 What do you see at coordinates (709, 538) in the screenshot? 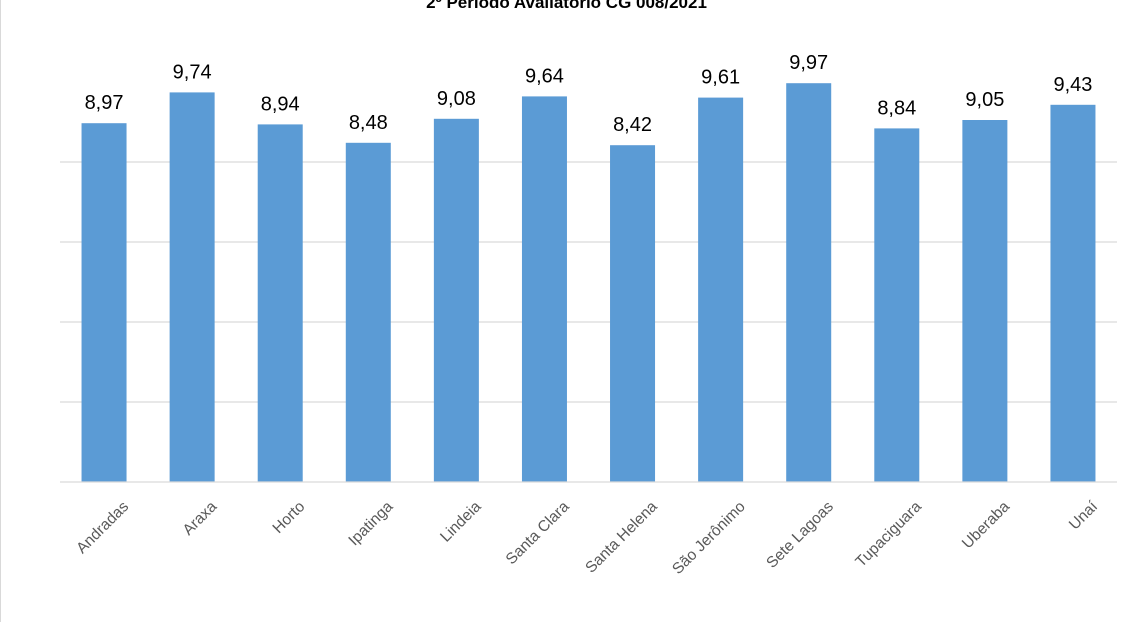
I see `category-tick-label: São Jerônimo` at bounding box center [709, 538].